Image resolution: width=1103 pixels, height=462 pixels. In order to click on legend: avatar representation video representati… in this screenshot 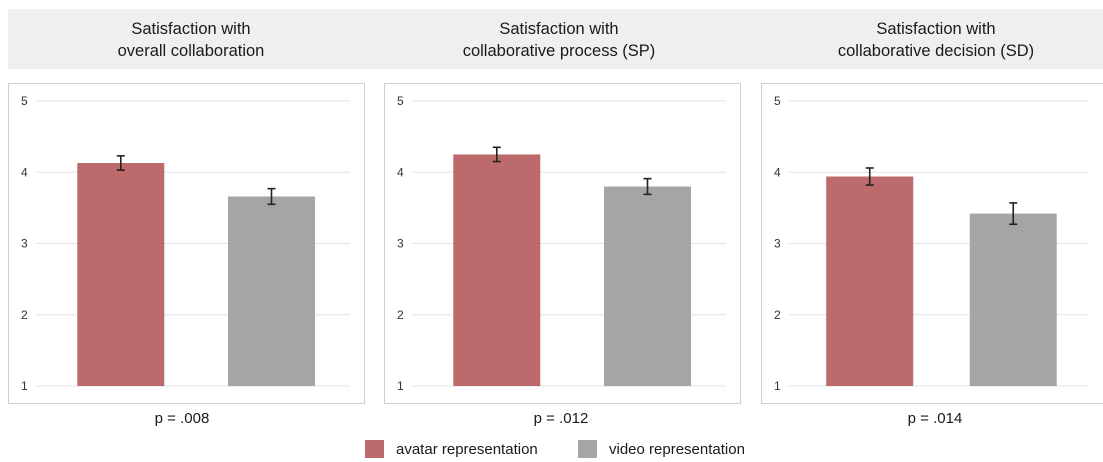, I will do `click(551, 451)`.